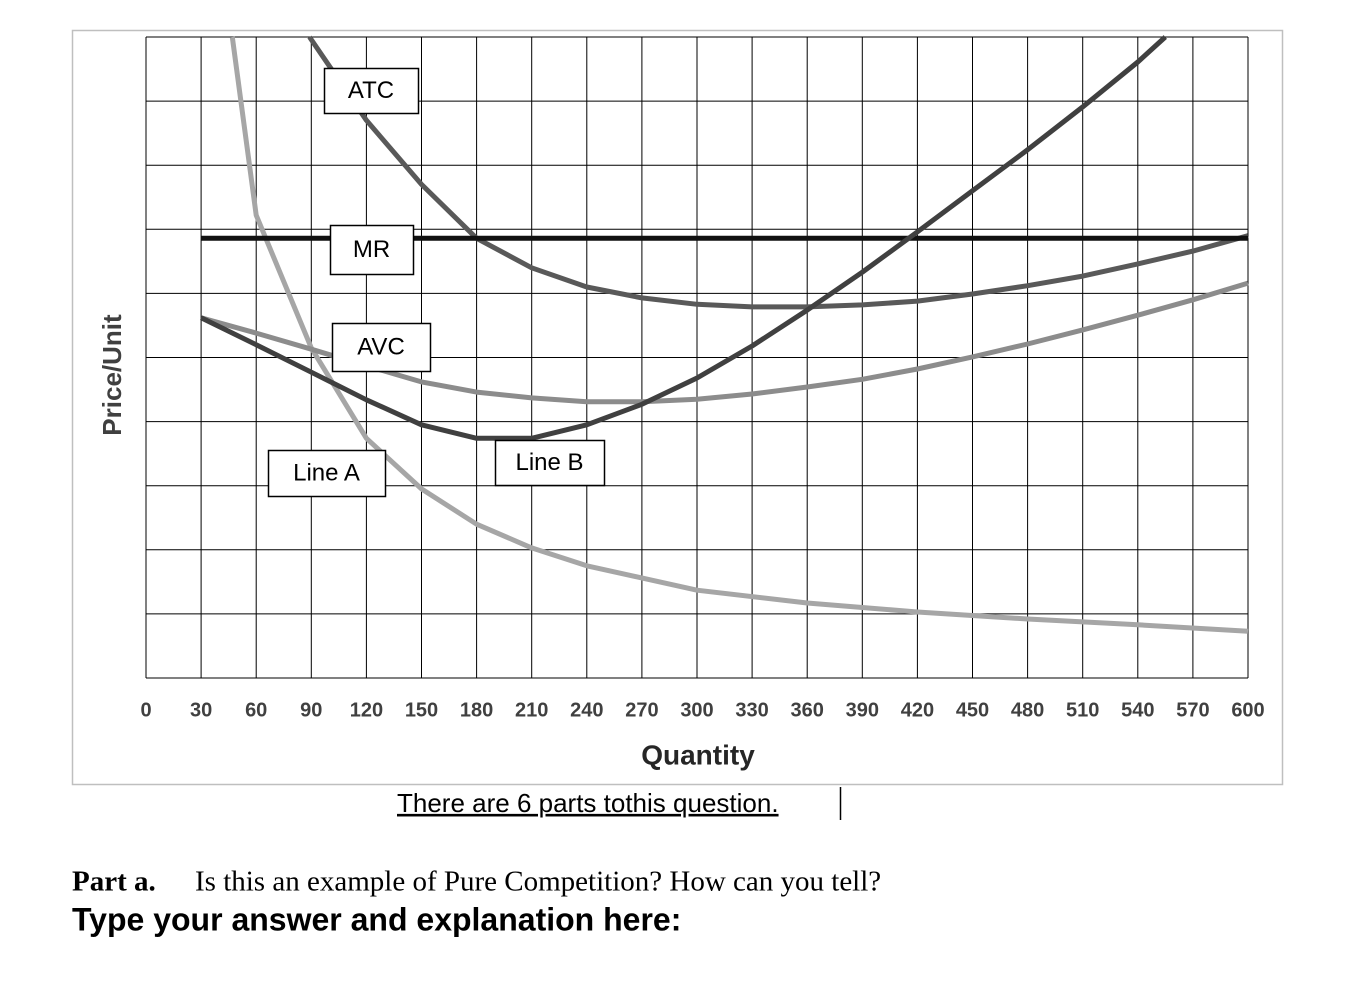  I want to click on series-label: Line B, so click(549, 462).